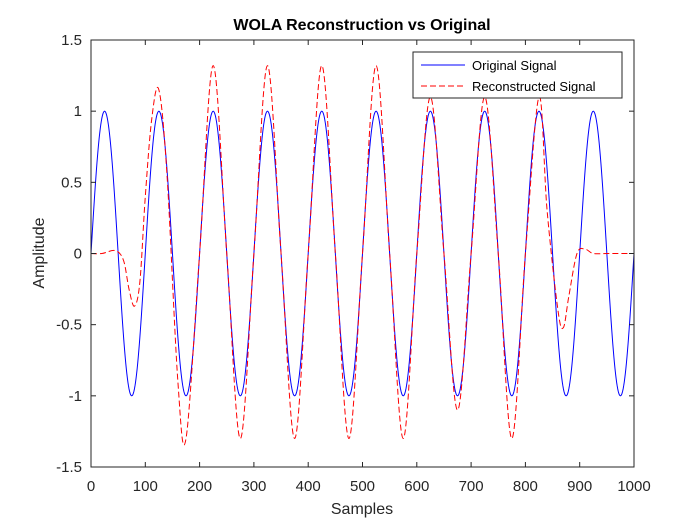  What do you see at coordinates (471, 486) in the screenshot?
I see `x-tick-label: 700` at bounding box center [471, 486].